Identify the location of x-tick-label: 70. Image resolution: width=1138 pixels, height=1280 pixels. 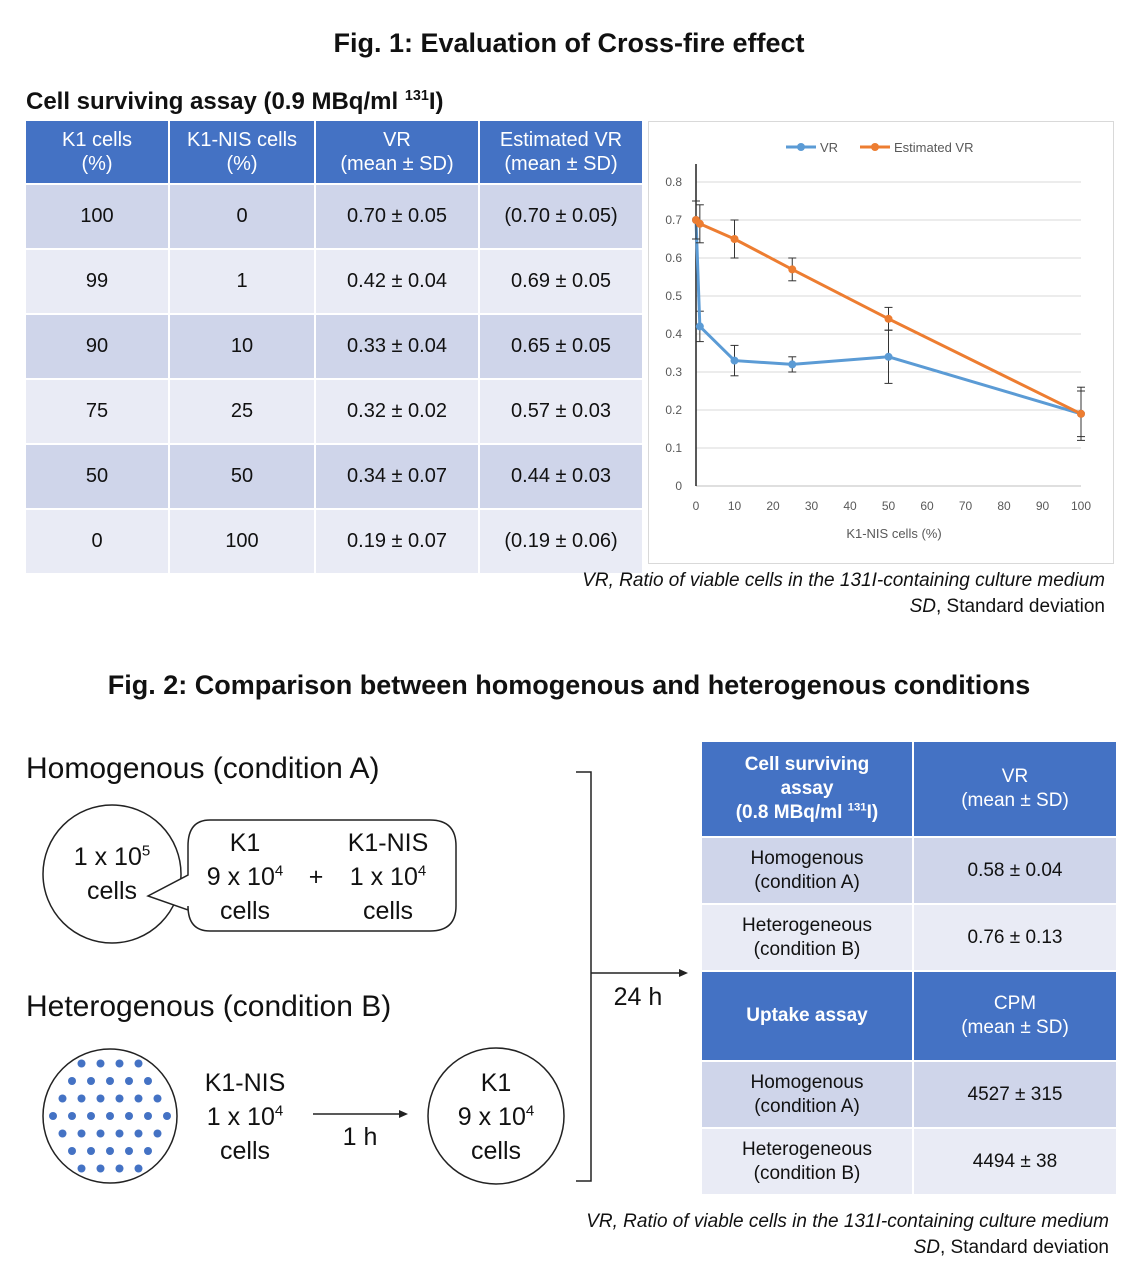
(966, 506).